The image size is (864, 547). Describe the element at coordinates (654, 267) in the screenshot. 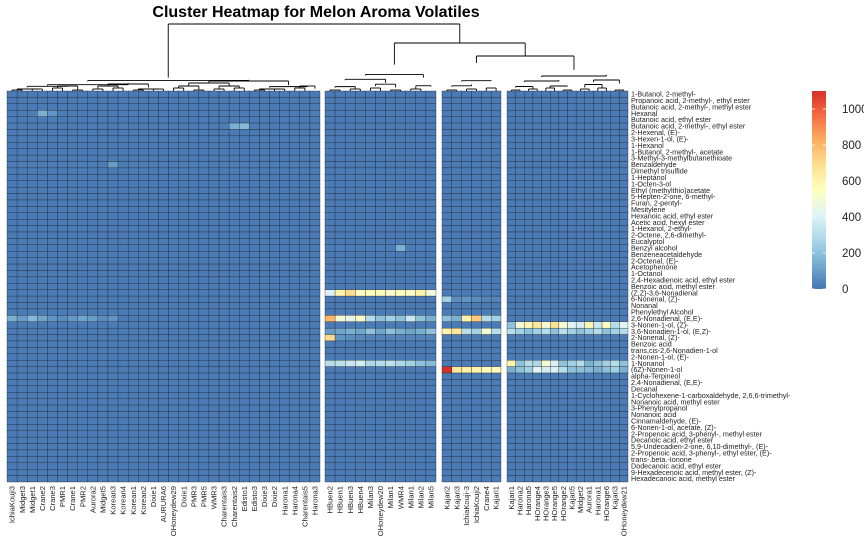

I see `row-label: Acetophenone` at that location.